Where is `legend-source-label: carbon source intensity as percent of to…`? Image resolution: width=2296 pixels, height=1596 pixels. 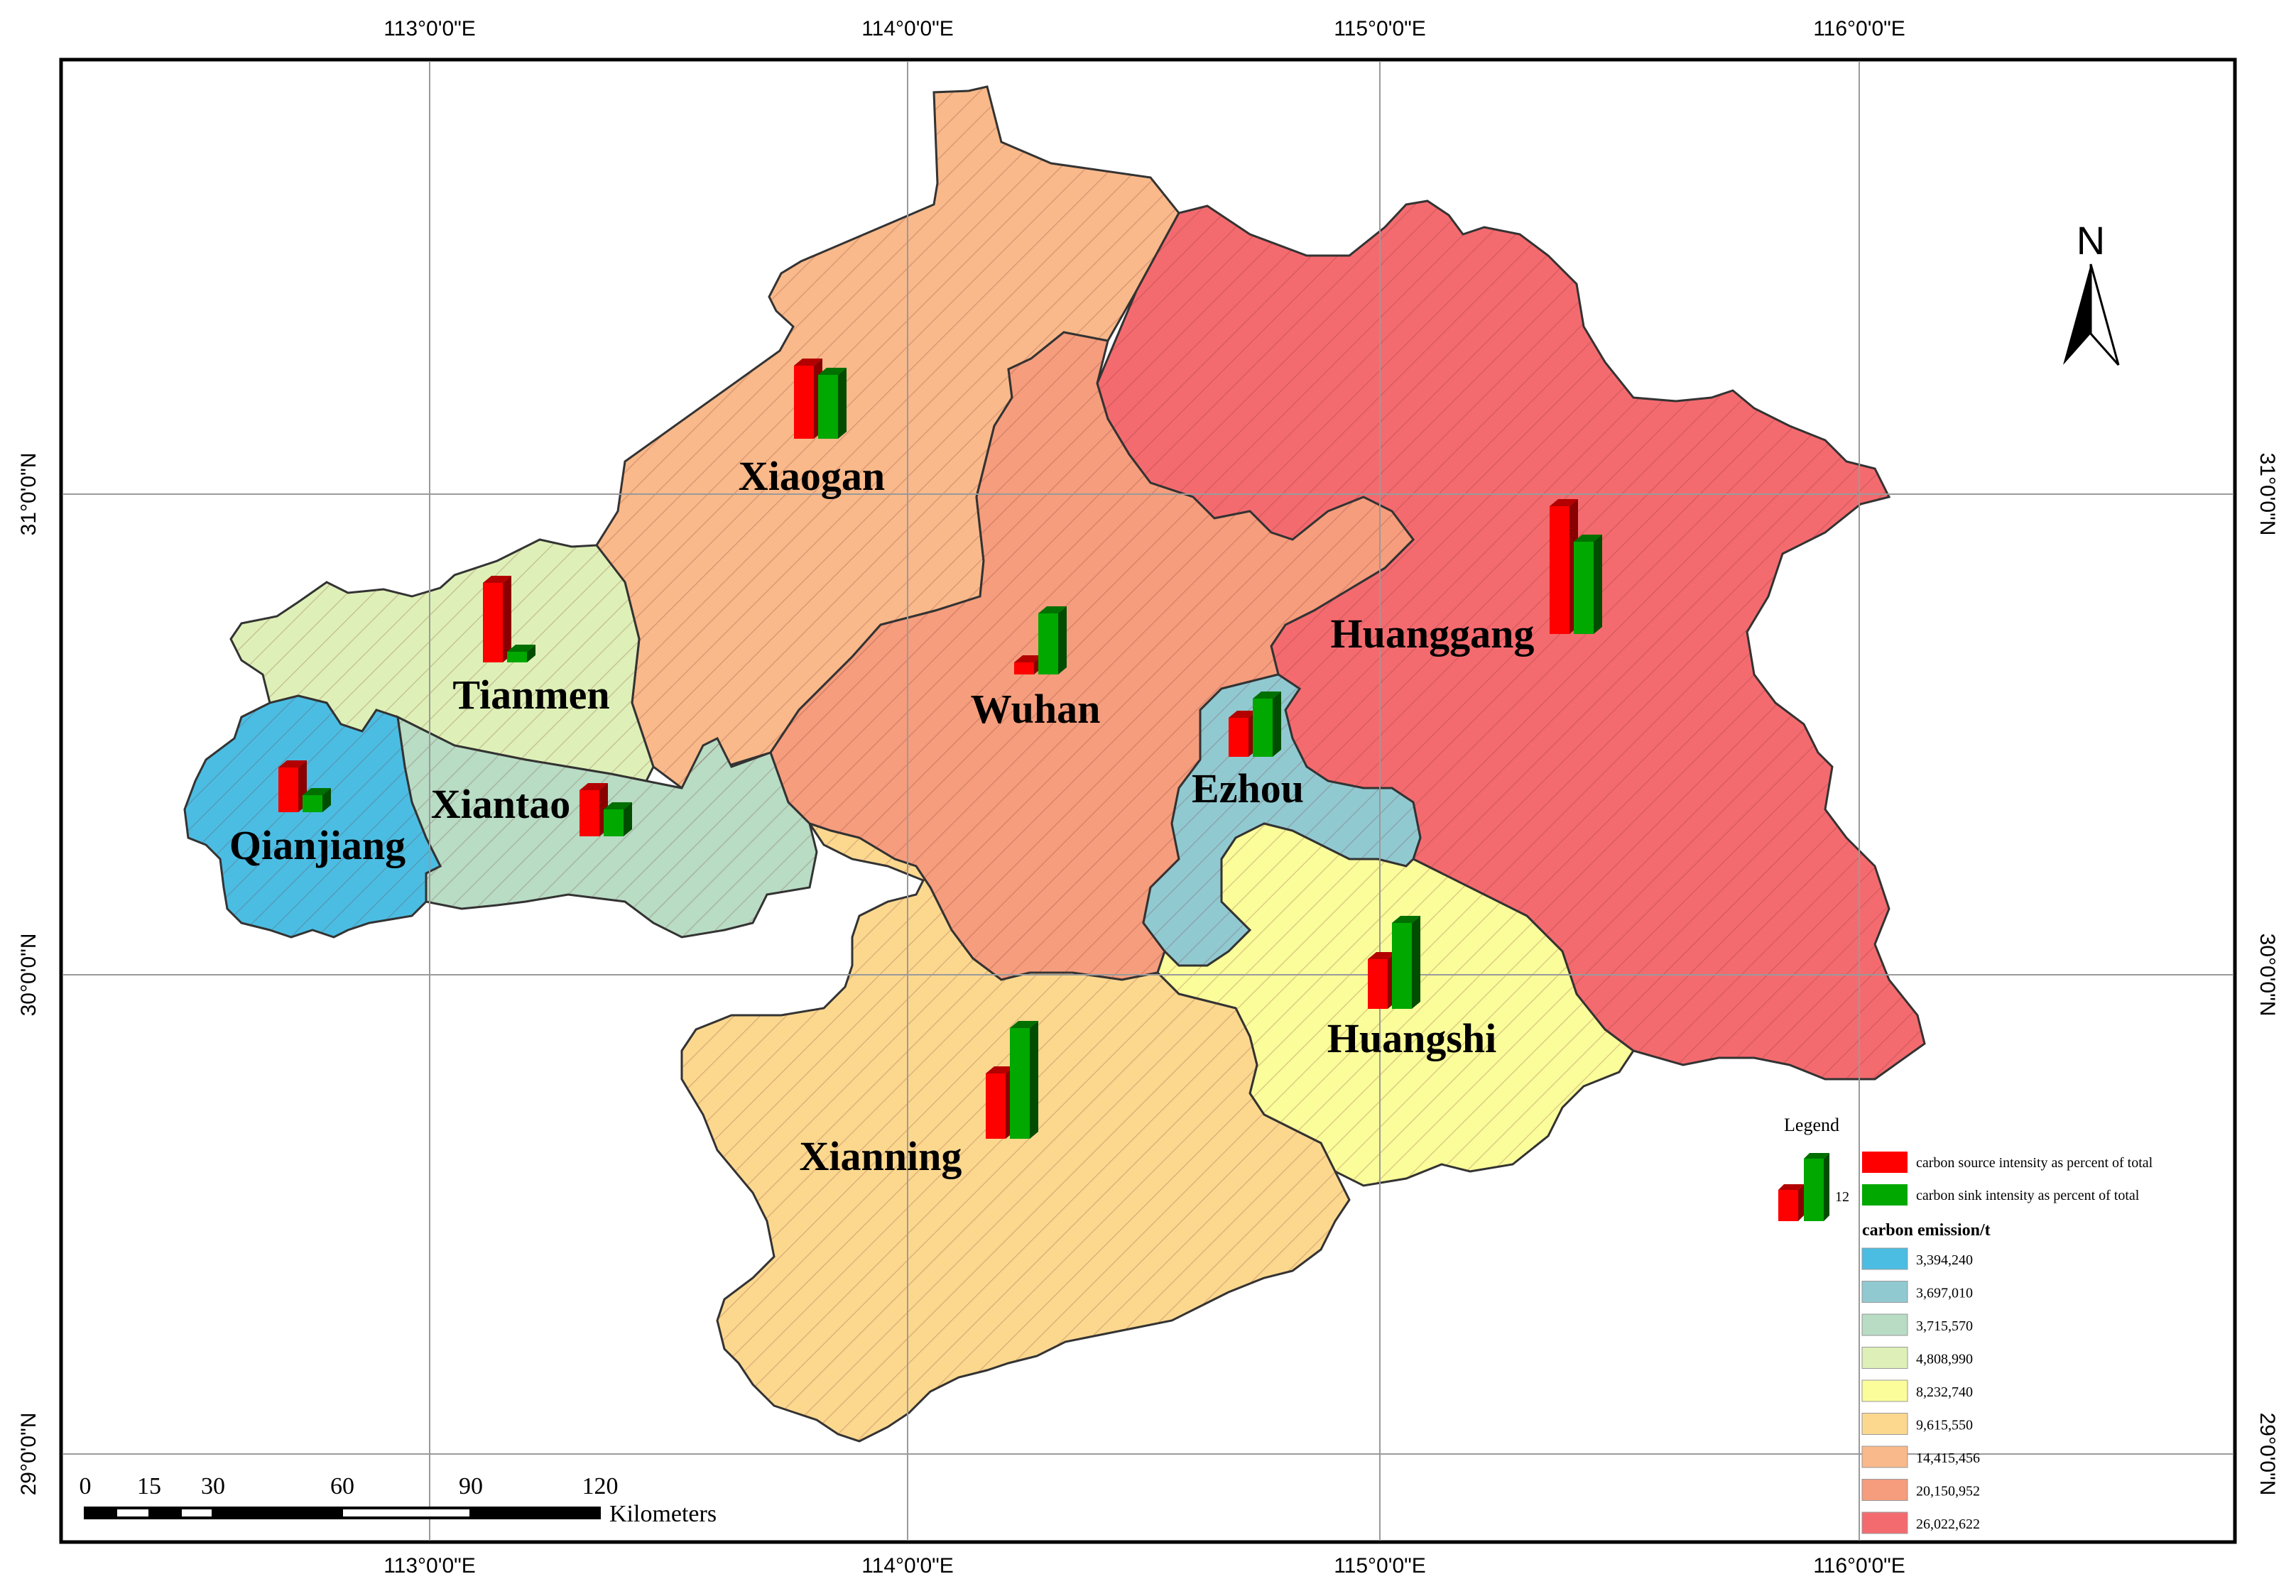
legend-source-label: carbon source intensity as percent of to… is located at coordinates (2035, 1163).